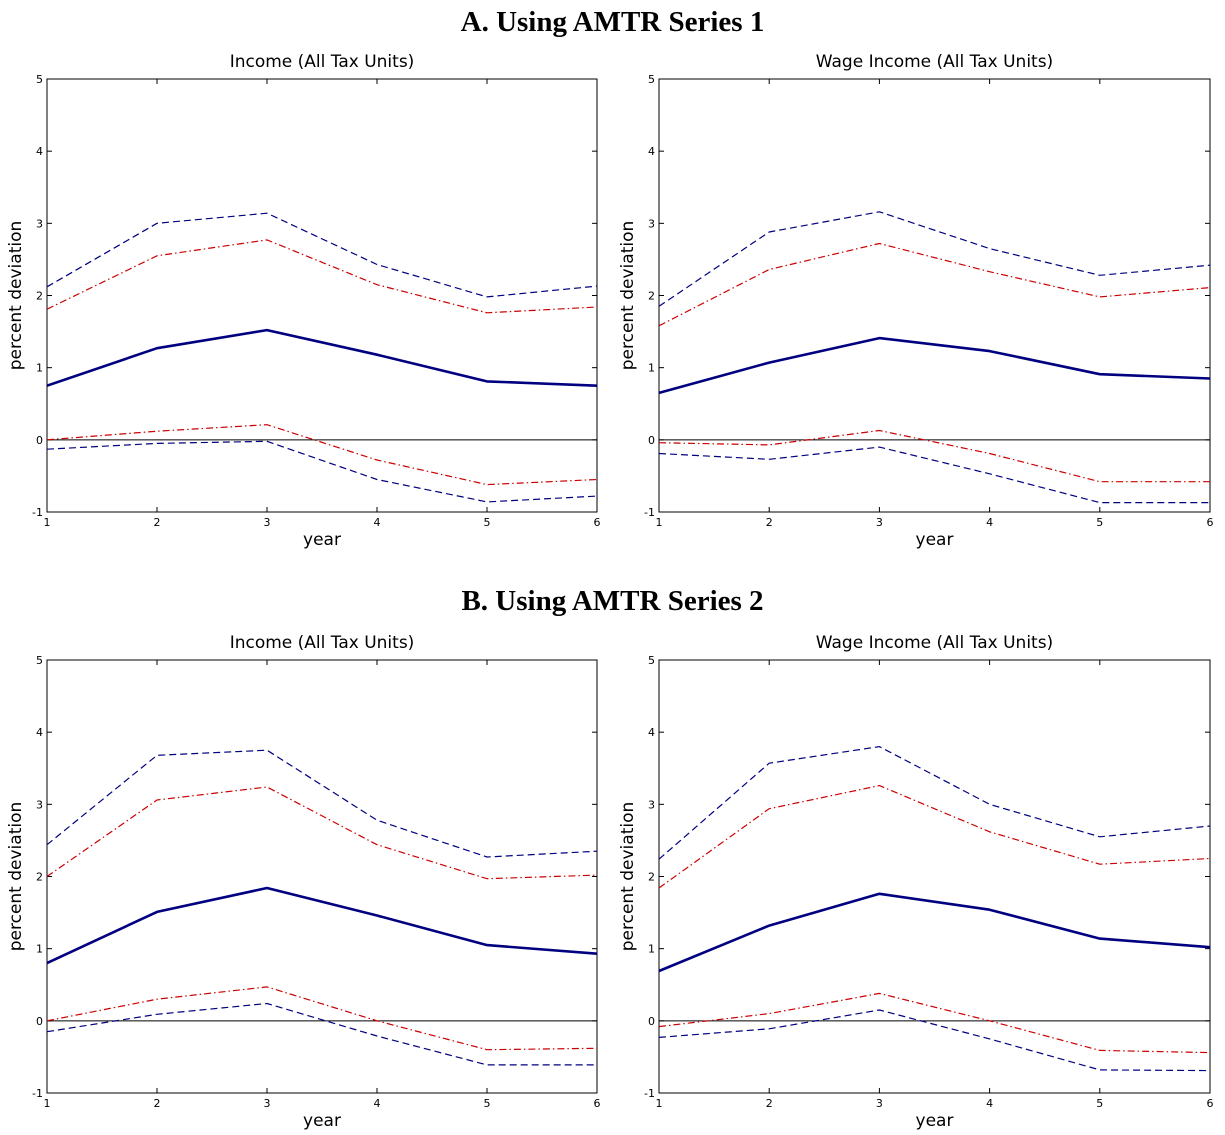 The height and width of the screenshot is (1135, 1225). What do you see at coordinates (612, 22) in the screenshot?
I see `panel-a-title: A. Using AMTR Series 1` at bounding box center [612, 22].